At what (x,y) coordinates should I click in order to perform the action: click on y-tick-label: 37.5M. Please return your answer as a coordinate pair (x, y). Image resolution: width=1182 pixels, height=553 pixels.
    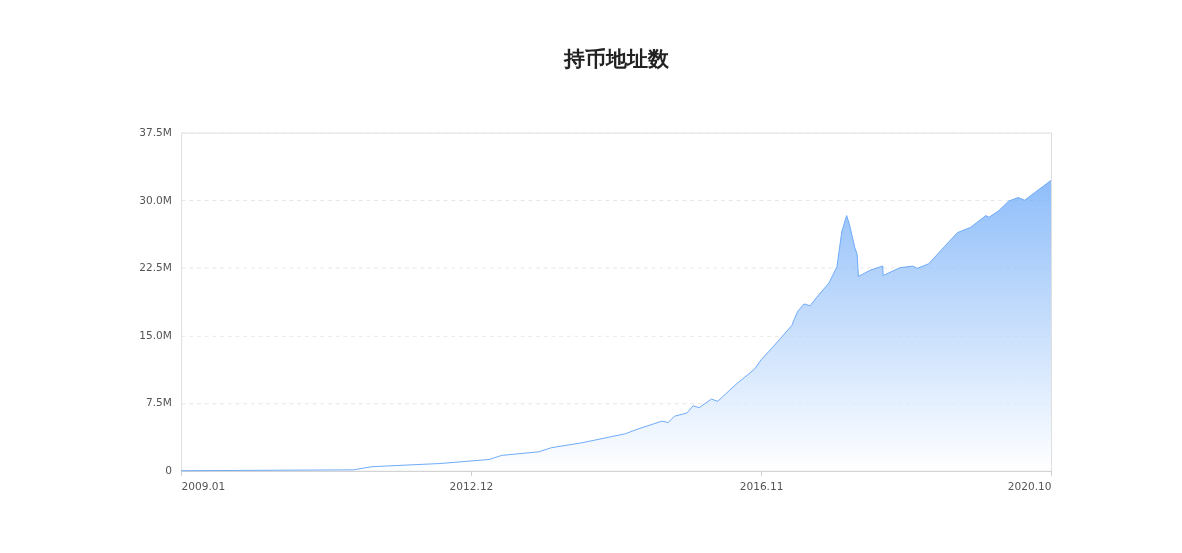
    Looking at the image, I should click on (155, 131).